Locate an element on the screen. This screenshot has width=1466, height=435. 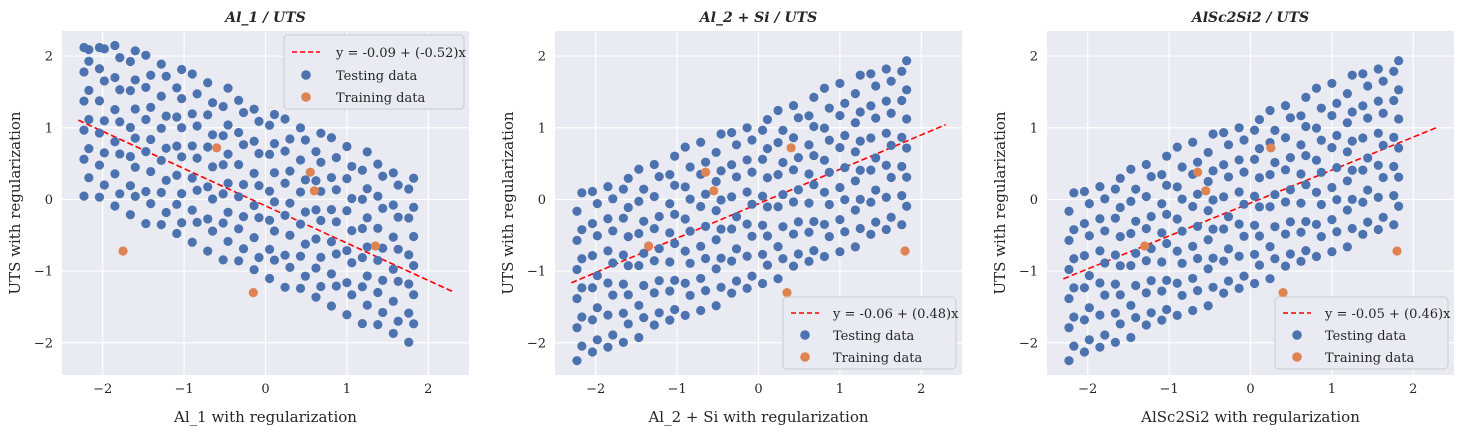
y-tick-label: 0 is located at coordinates (49, 200).